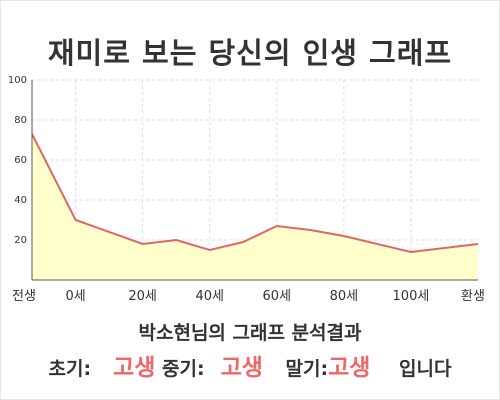  I want to click on chart-title: 재미로 보는 당신의 인생 그래프, so click(250, 53).